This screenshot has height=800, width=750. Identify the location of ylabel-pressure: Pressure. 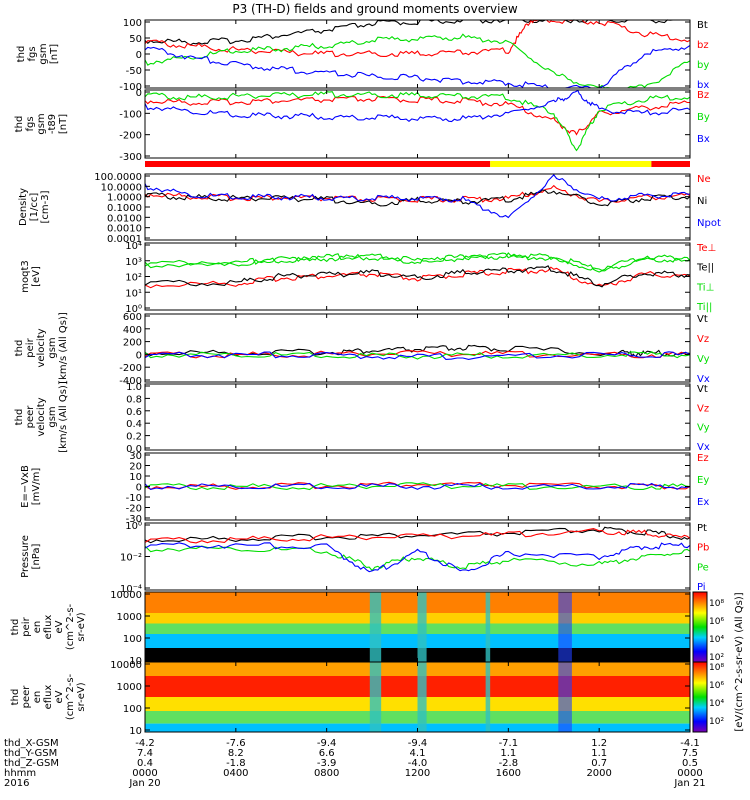
(25, 556).